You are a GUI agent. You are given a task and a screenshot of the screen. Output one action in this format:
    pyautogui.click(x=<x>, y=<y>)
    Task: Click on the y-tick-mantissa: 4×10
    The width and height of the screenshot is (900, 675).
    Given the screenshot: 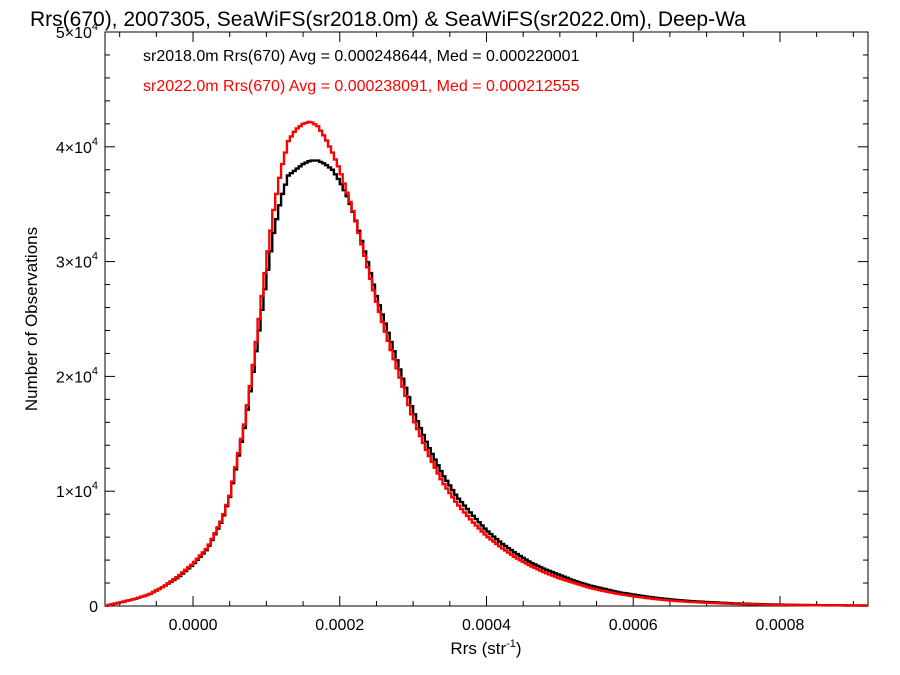 What is the action you would take?
    pyautogui.click(x=74, y=148)
    